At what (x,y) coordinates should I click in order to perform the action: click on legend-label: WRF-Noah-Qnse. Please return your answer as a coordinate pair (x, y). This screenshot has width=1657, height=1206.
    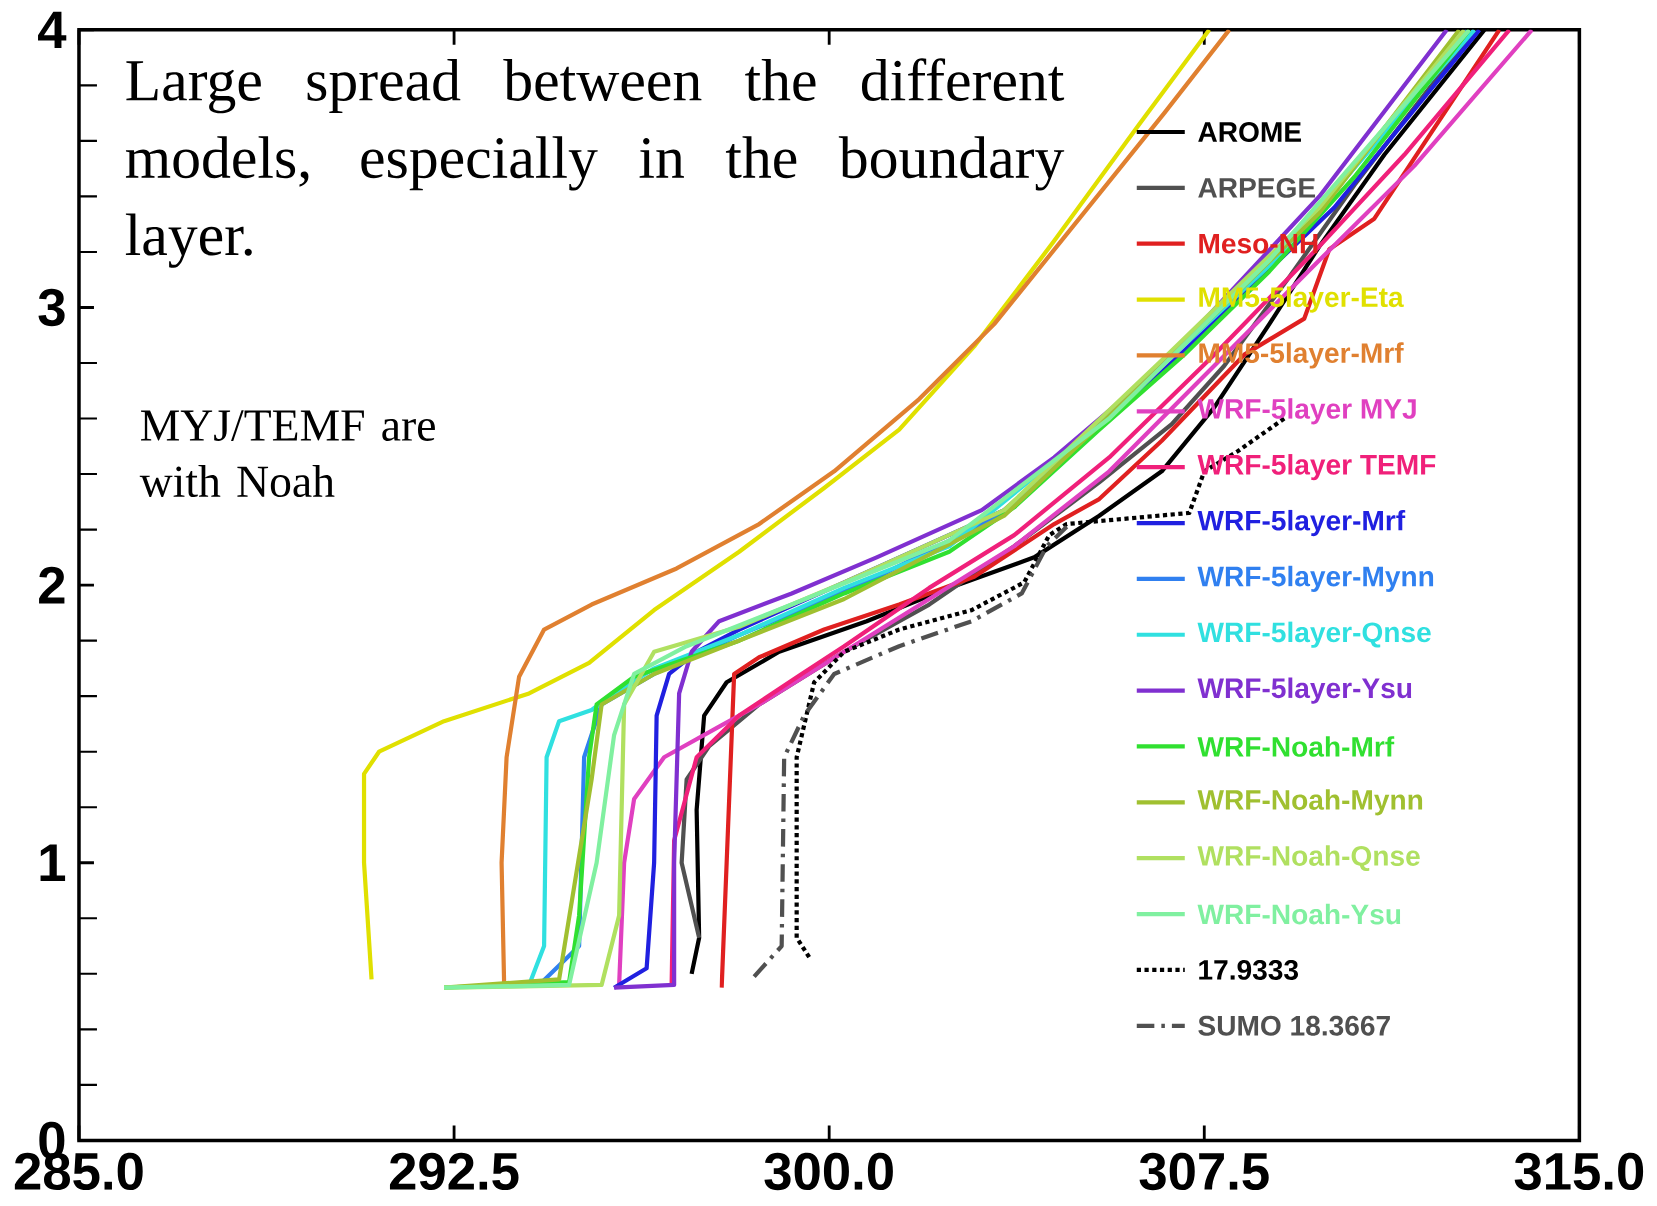
    Looking at the image, I should click on (1308, 858).